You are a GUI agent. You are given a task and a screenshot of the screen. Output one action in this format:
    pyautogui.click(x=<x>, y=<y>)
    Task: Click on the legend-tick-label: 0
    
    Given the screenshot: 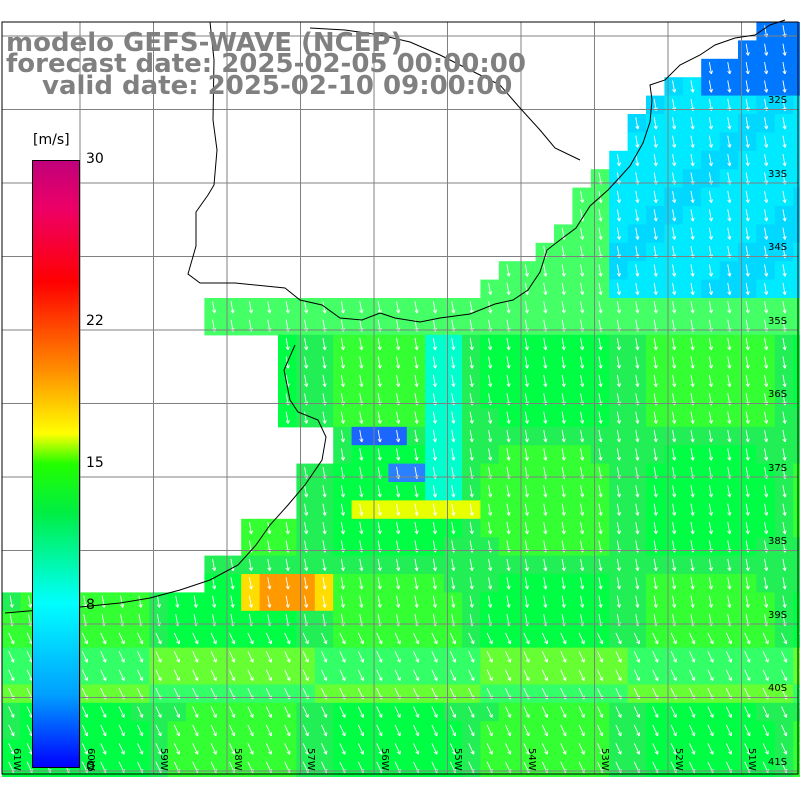 What is the action you would take?
    pyautogui.click(x=90, y=767)
    